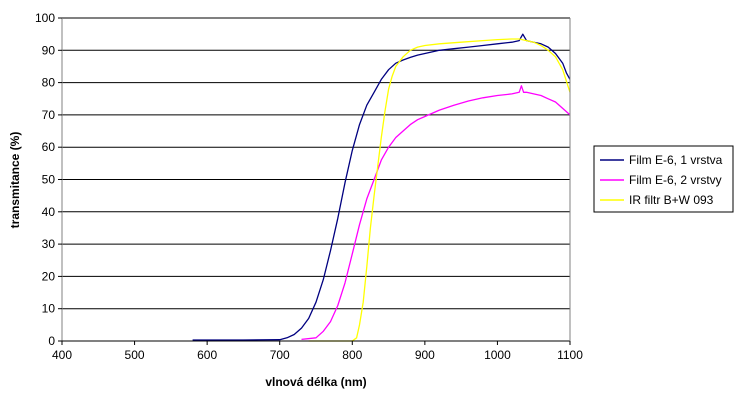 This screenshot has width=735, height=401. I want to click on legend-label-1: Film E-6, 1 vrstva, so click(676, 160).